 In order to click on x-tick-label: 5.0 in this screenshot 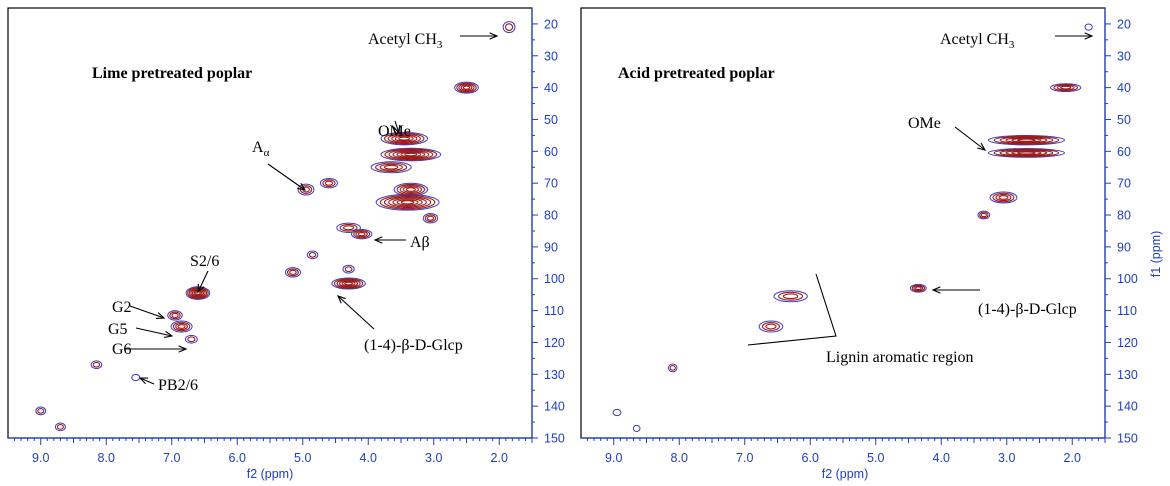, I will do `click(302, 458)`.